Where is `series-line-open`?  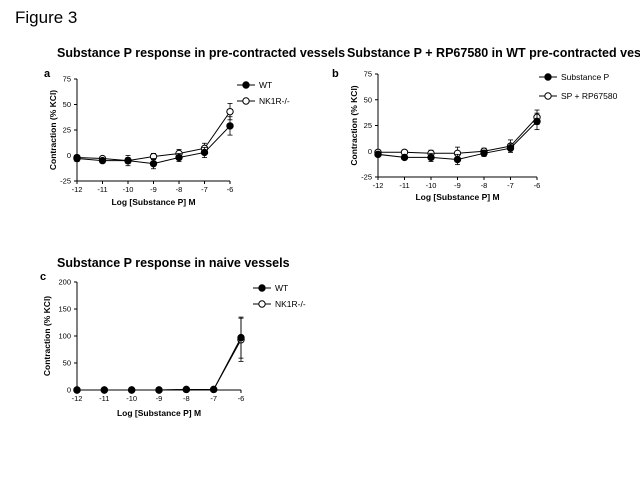 series-line-open is located at coordinates (159, 365).